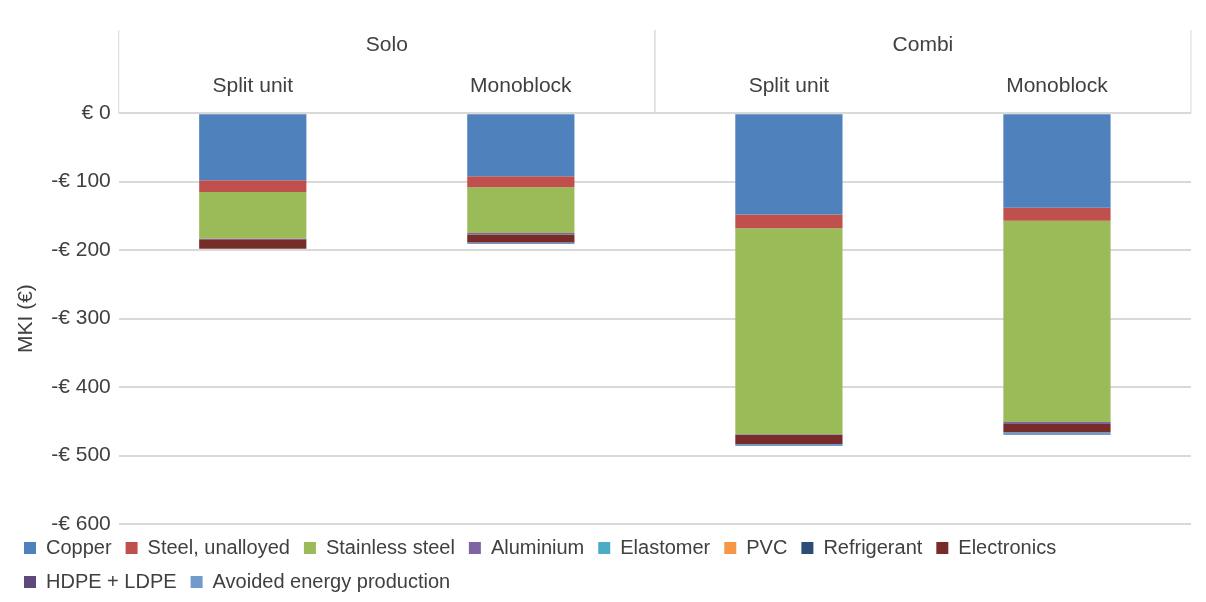  What do you see at coordinates (81, 180) in the screenshot?
I see `y-tick-label: -€ 100` at bounding box center [81, 180].